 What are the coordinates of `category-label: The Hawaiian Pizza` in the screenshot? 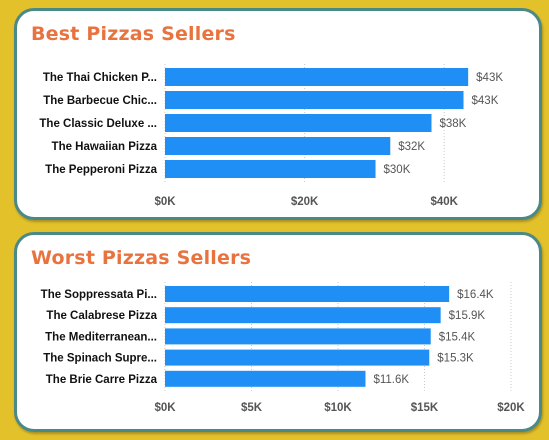 It's located at (105, 147).